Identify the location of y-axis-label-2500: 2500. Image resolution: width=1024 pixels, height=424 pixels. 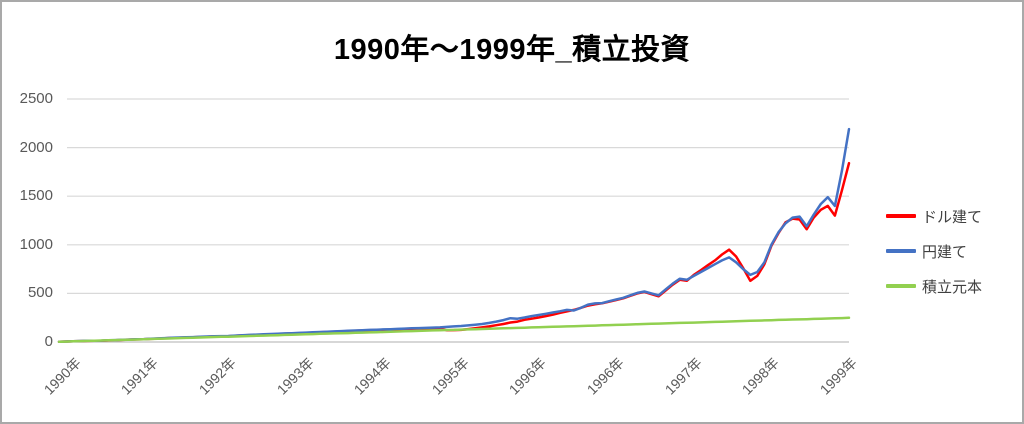
(36, 98).